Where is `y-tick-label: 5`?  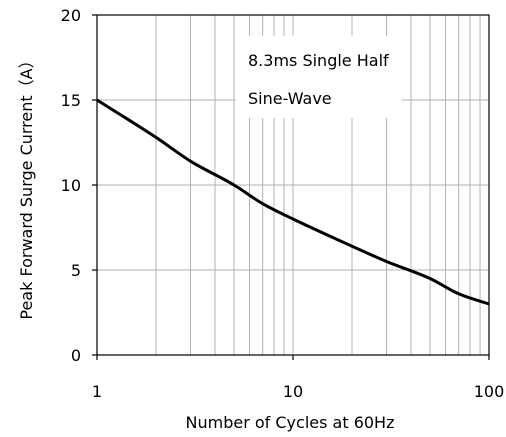
y-tick-label: 5 is located at coordinates (76, 270).